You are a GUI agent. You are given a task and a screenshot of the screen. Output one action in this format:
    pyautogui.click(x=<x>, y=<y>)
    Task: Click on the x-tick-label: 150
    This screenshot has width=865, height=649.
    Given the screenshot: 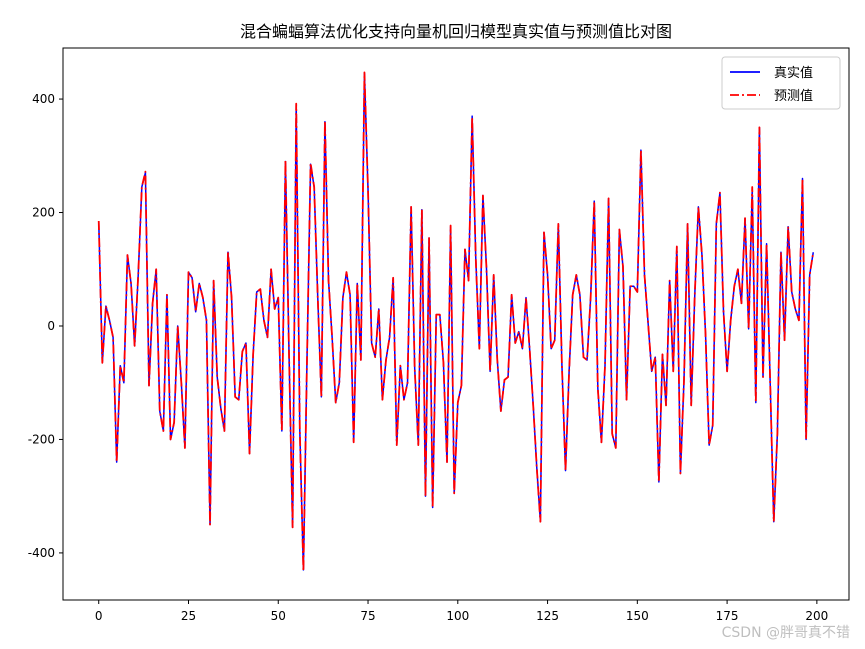 What is the action you would take?
    pyautogui.click(x=637, y=616)
    